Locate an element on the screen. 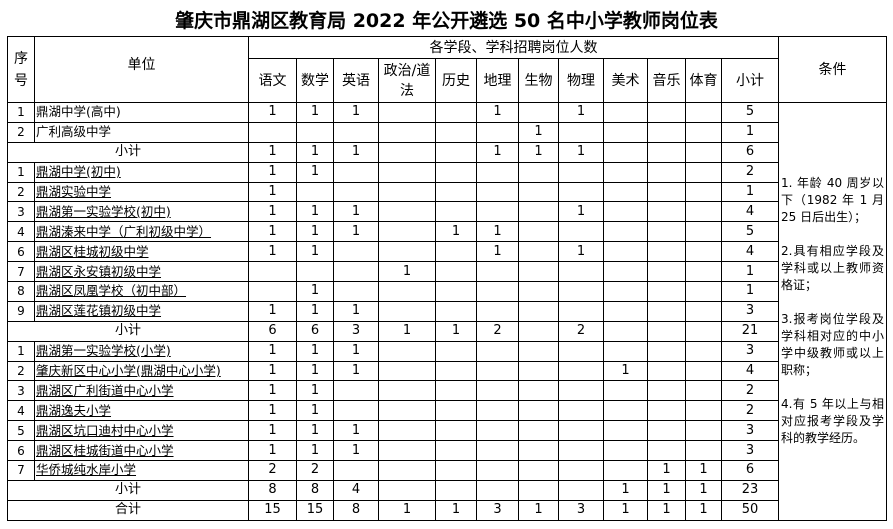 This screenshot has width=893, height=529. unit-name: 广利高级中学 is located at coordinates (74, 132).